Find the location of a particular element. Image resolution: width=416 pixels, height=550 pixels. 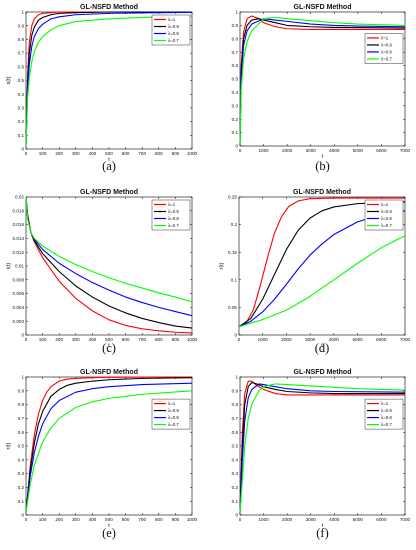

x-tick-label: 900 is located at coordinates (176, 339).